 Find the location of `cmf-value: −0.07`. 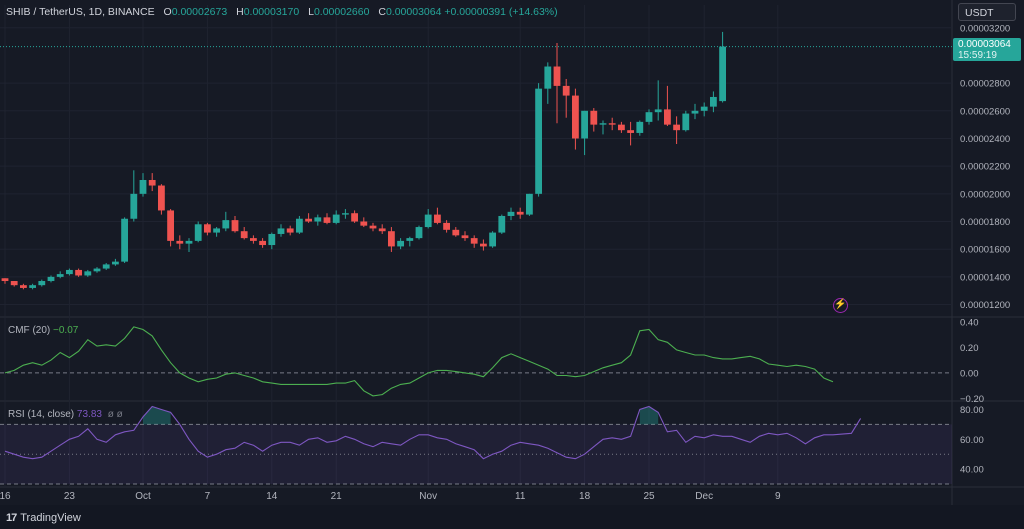

cmf-value: −0.07 is located at coordinates (66, 330).